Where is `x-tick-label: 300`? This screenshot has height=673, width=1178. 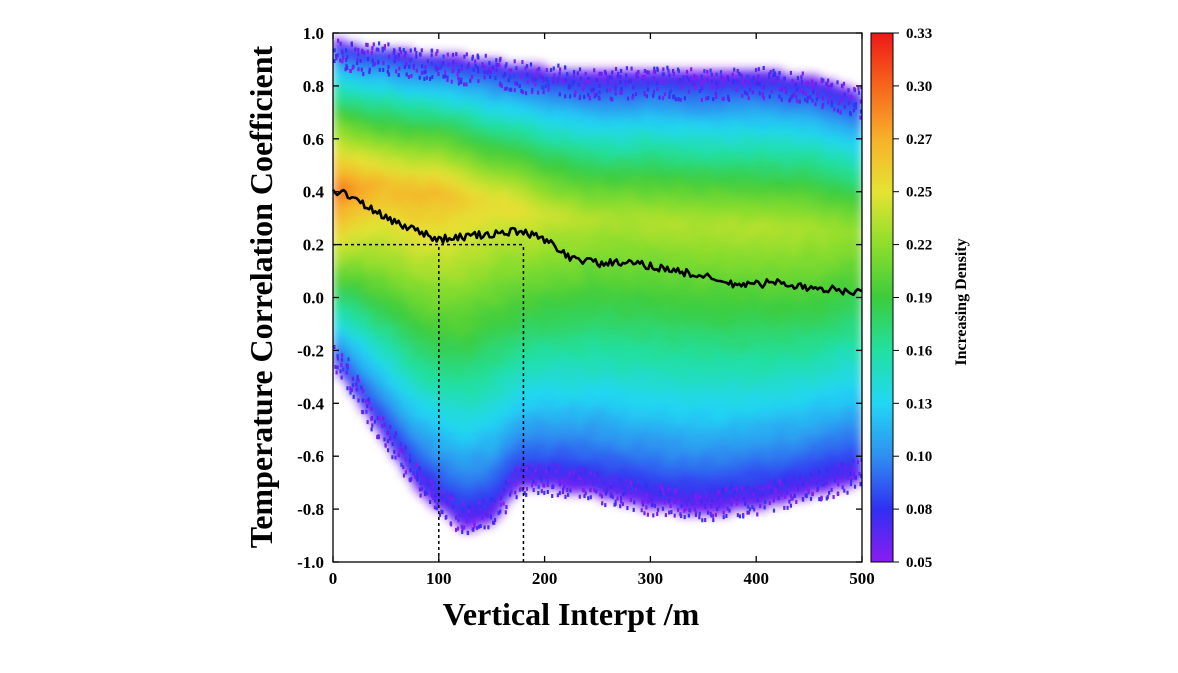 x-tick-label: 300 is located at coordinates (651, 578).